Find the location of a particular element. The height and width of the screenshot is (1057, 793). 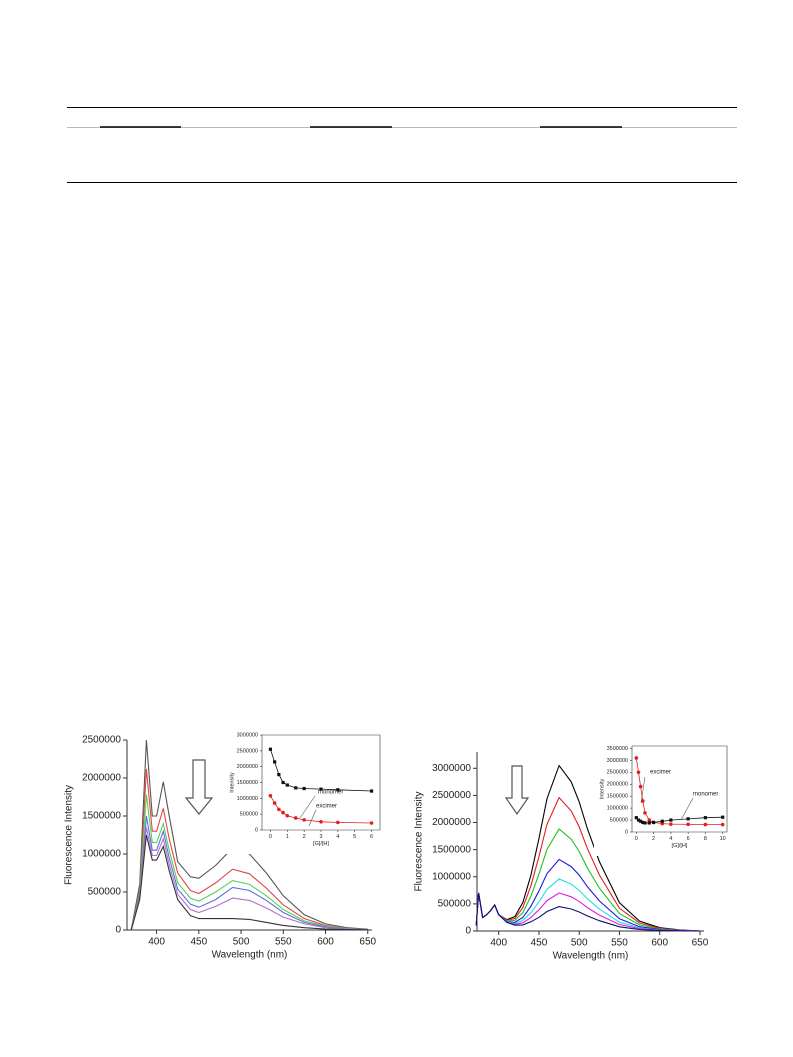

x-tick-label: 5 is located at coordinates (354, 837).